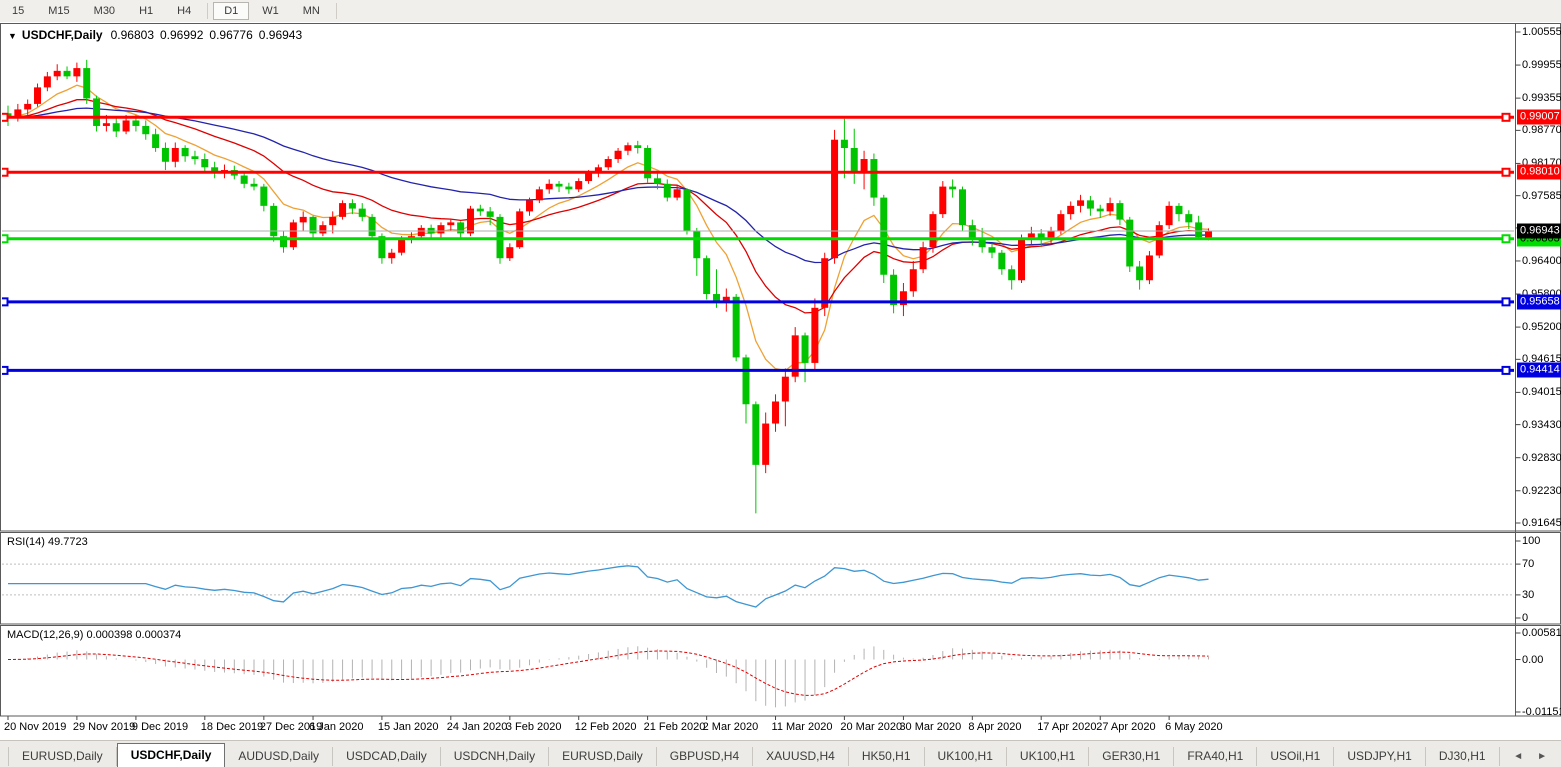 The height and width of the screenshot is (767, 1561). I want to click on x-axis-label: 6 Jan 2020, so click(336, 727).